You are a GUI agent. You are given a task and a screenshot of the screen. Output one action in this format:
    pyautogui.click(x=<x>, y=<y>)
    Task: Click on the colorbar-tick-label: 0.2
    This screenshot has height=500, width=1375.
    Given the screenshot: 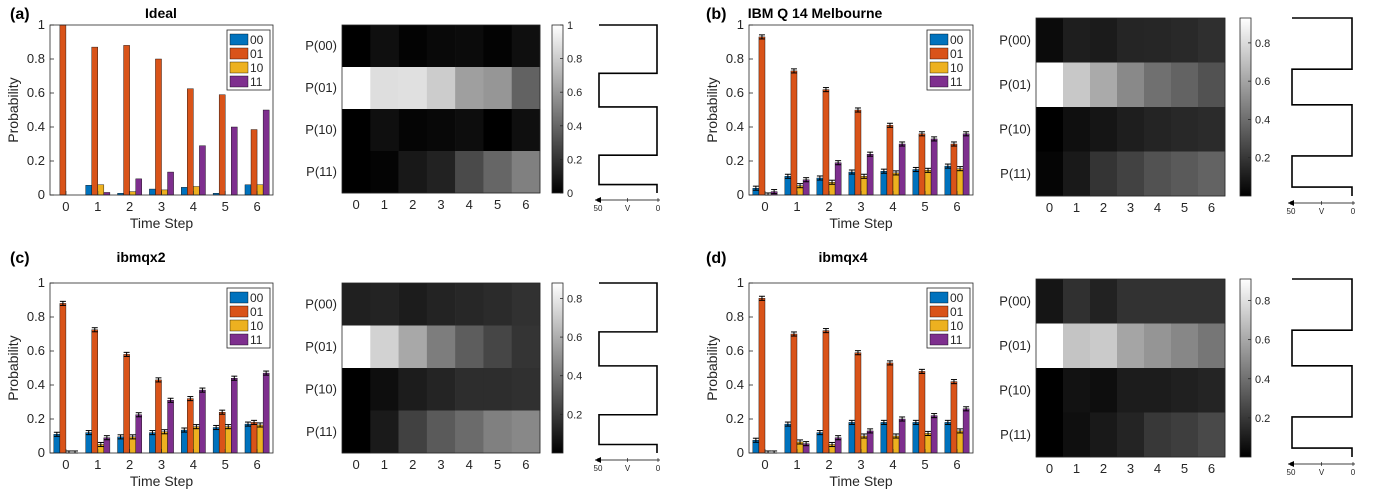 What is the action you would take?
    pyautogui.click(x=1262, y=159)
    